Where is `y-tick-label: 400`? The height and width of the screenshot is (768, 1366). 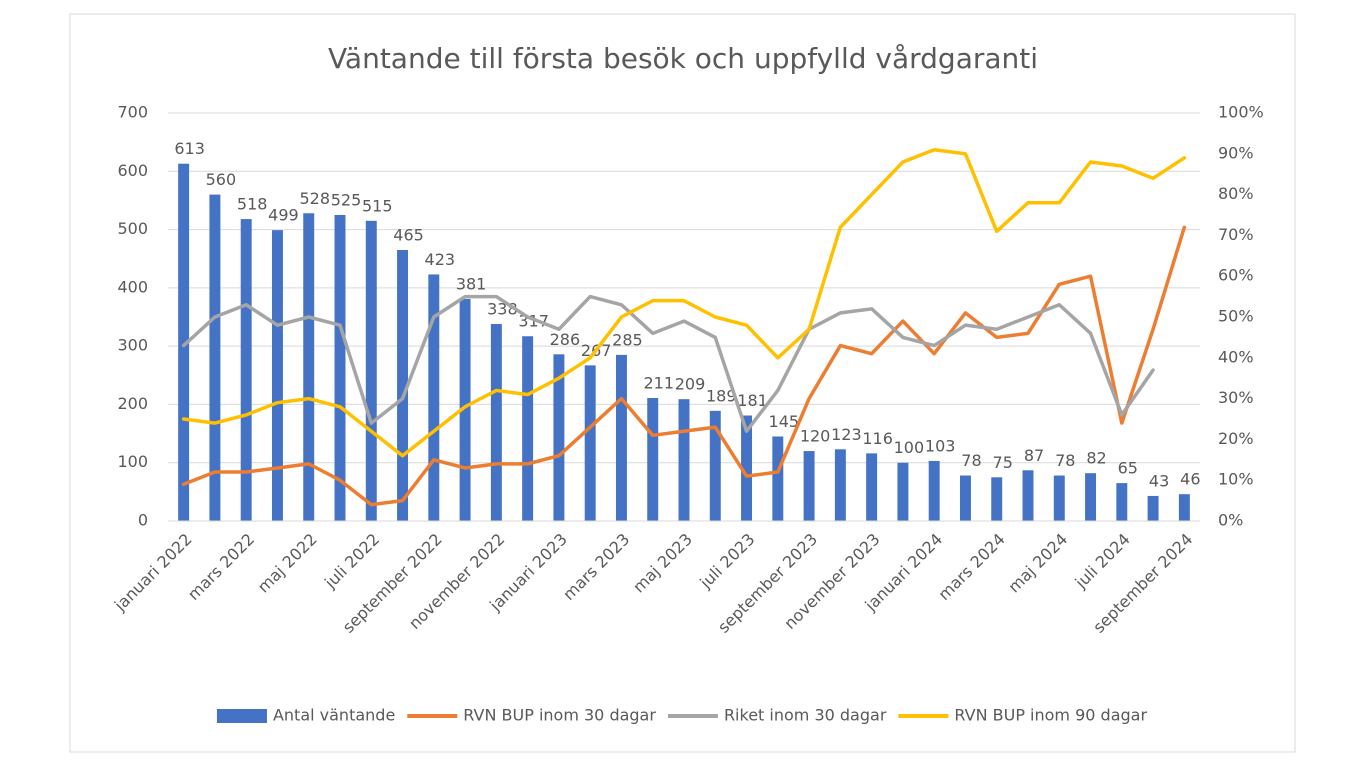
y-tick-label: 400 is located at coordinates (132, 286).